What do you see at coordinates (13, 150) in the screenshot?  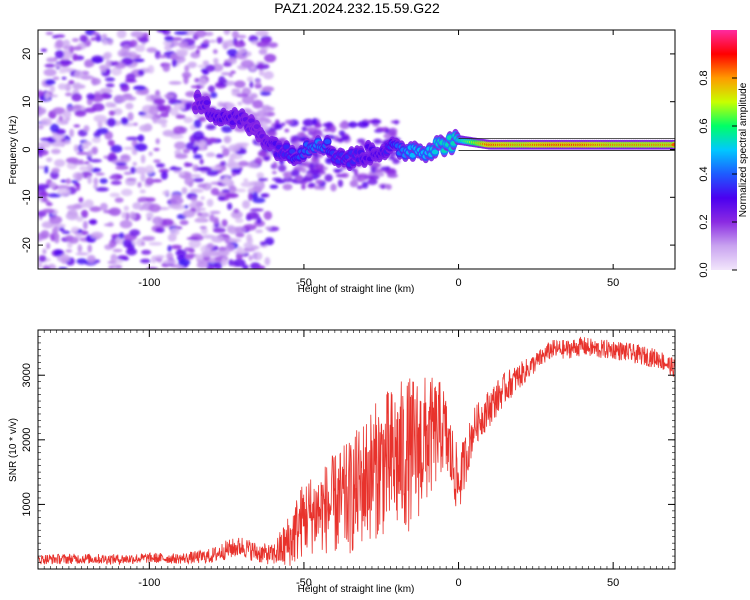 I see `spectrogram-y-label: Frequency (Hz)` at bounding box center [13, 150].